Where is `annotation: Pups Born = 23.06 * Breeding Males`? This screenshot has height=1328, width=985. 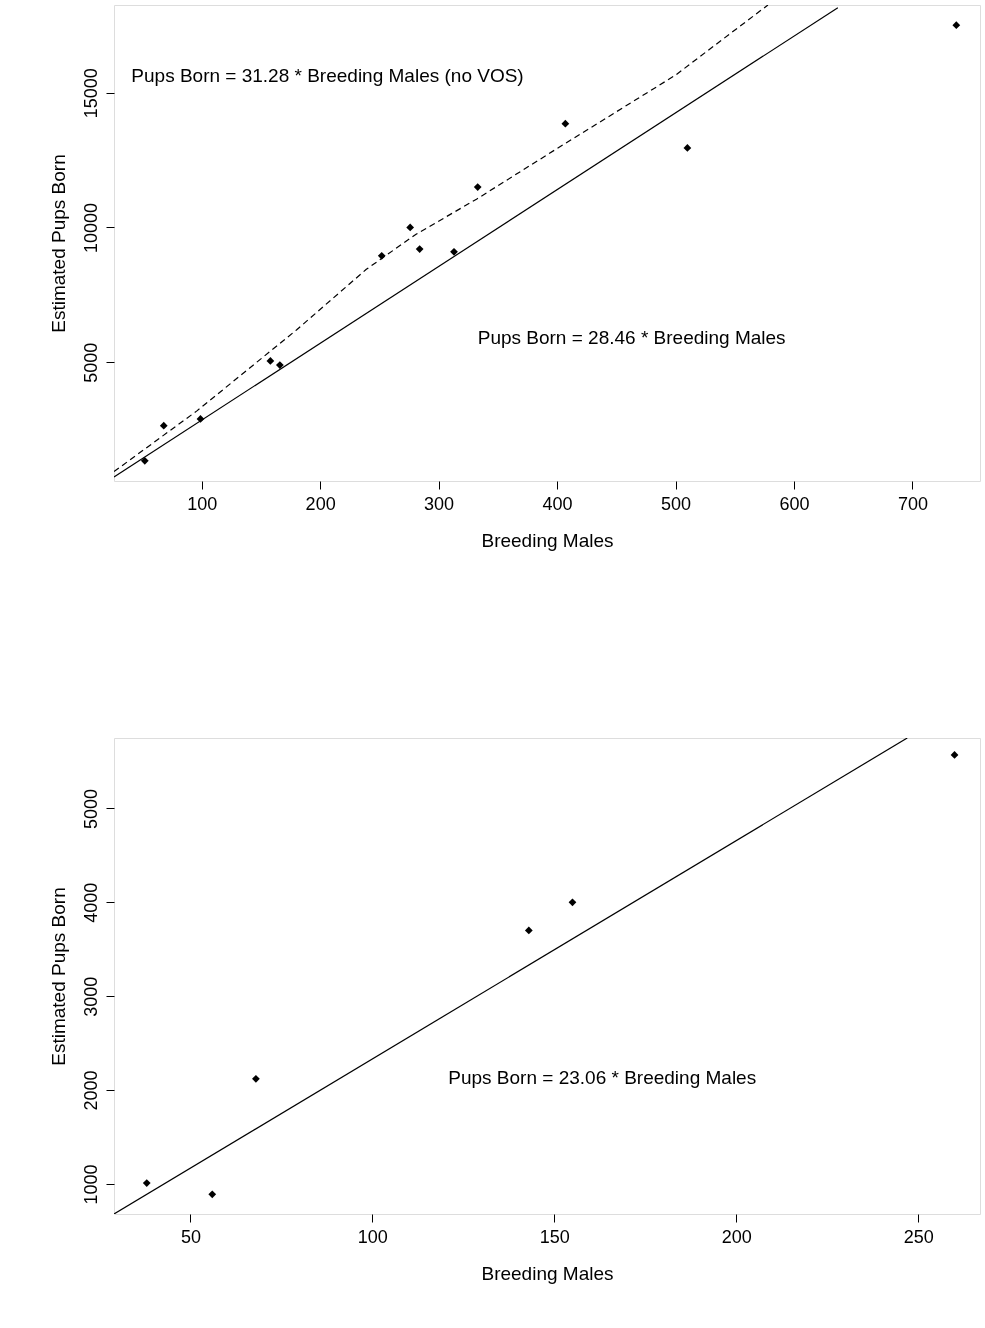 annotation: Pups Born = 23.06 * Breeding Males is located at coordinates (602, 1078).